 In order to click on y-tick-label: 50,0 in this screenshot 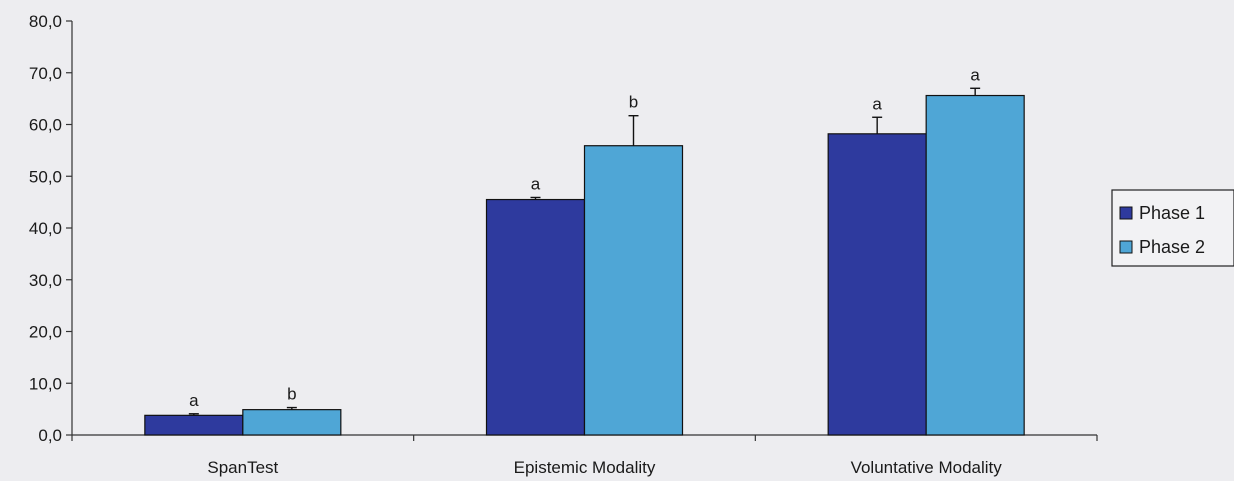, I will do `click(45, 176)`.